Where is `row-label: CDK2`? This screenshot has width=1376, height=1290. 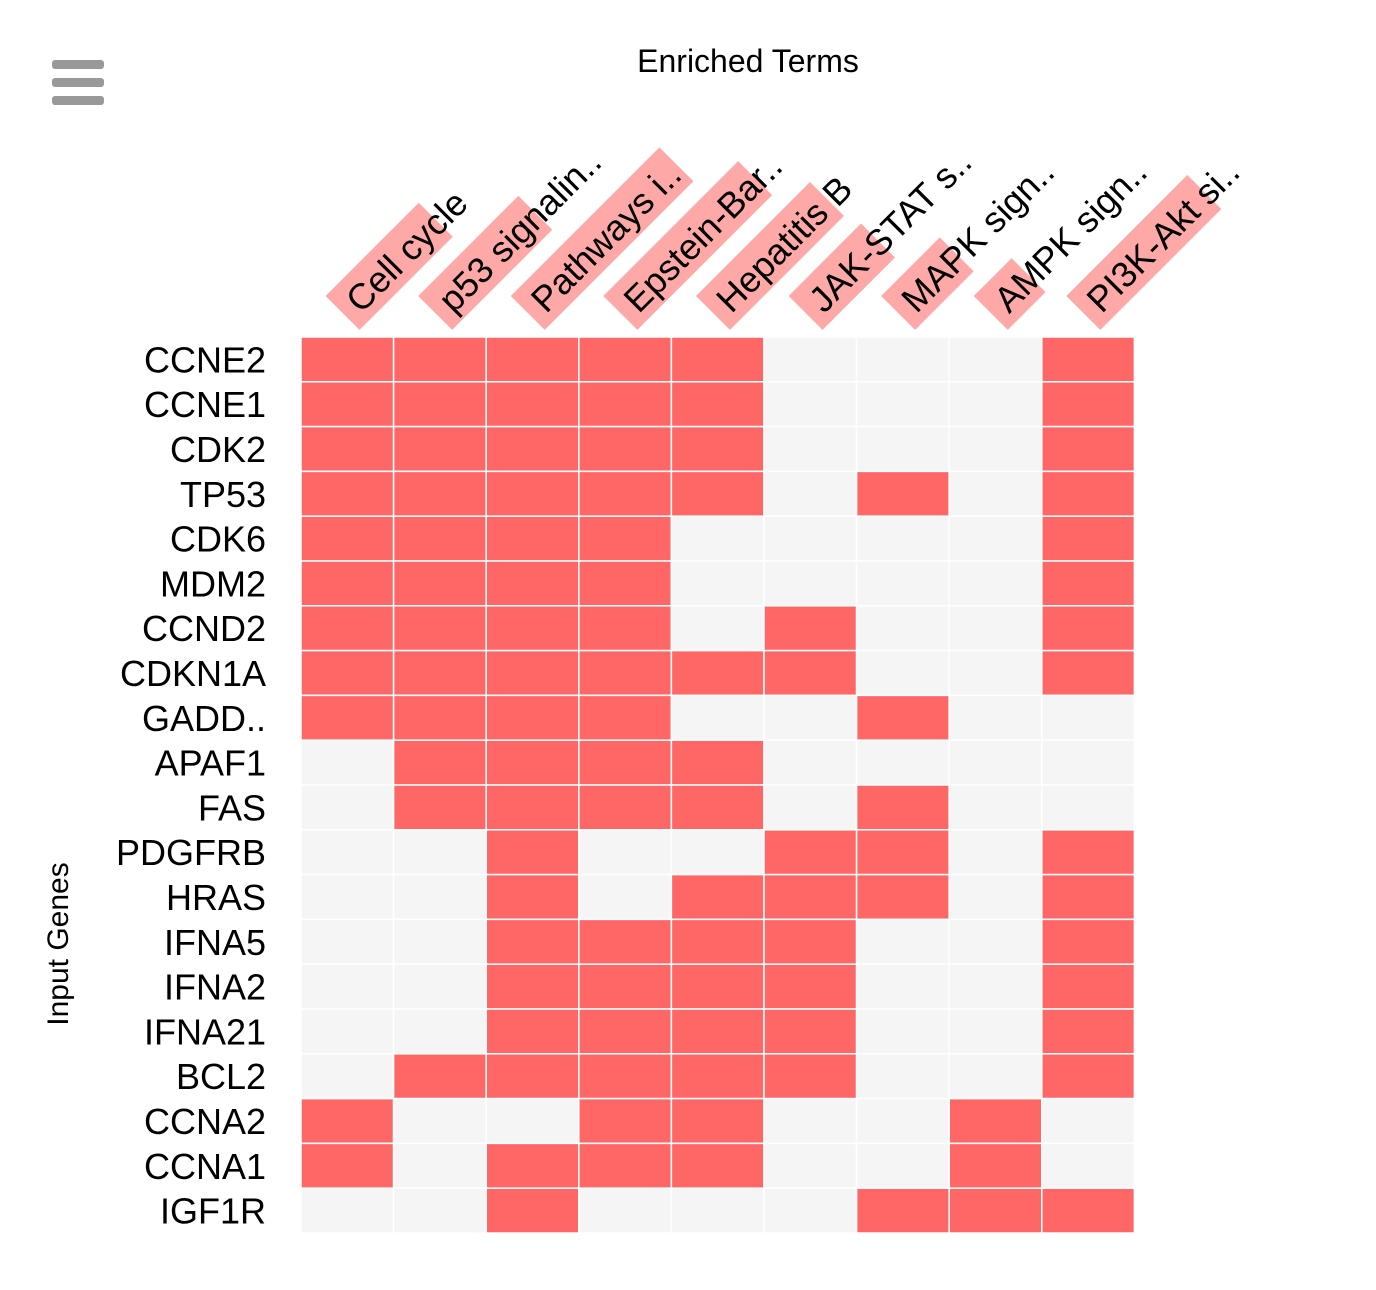 row-label: CDK2 is located at coordinates (218, 449).